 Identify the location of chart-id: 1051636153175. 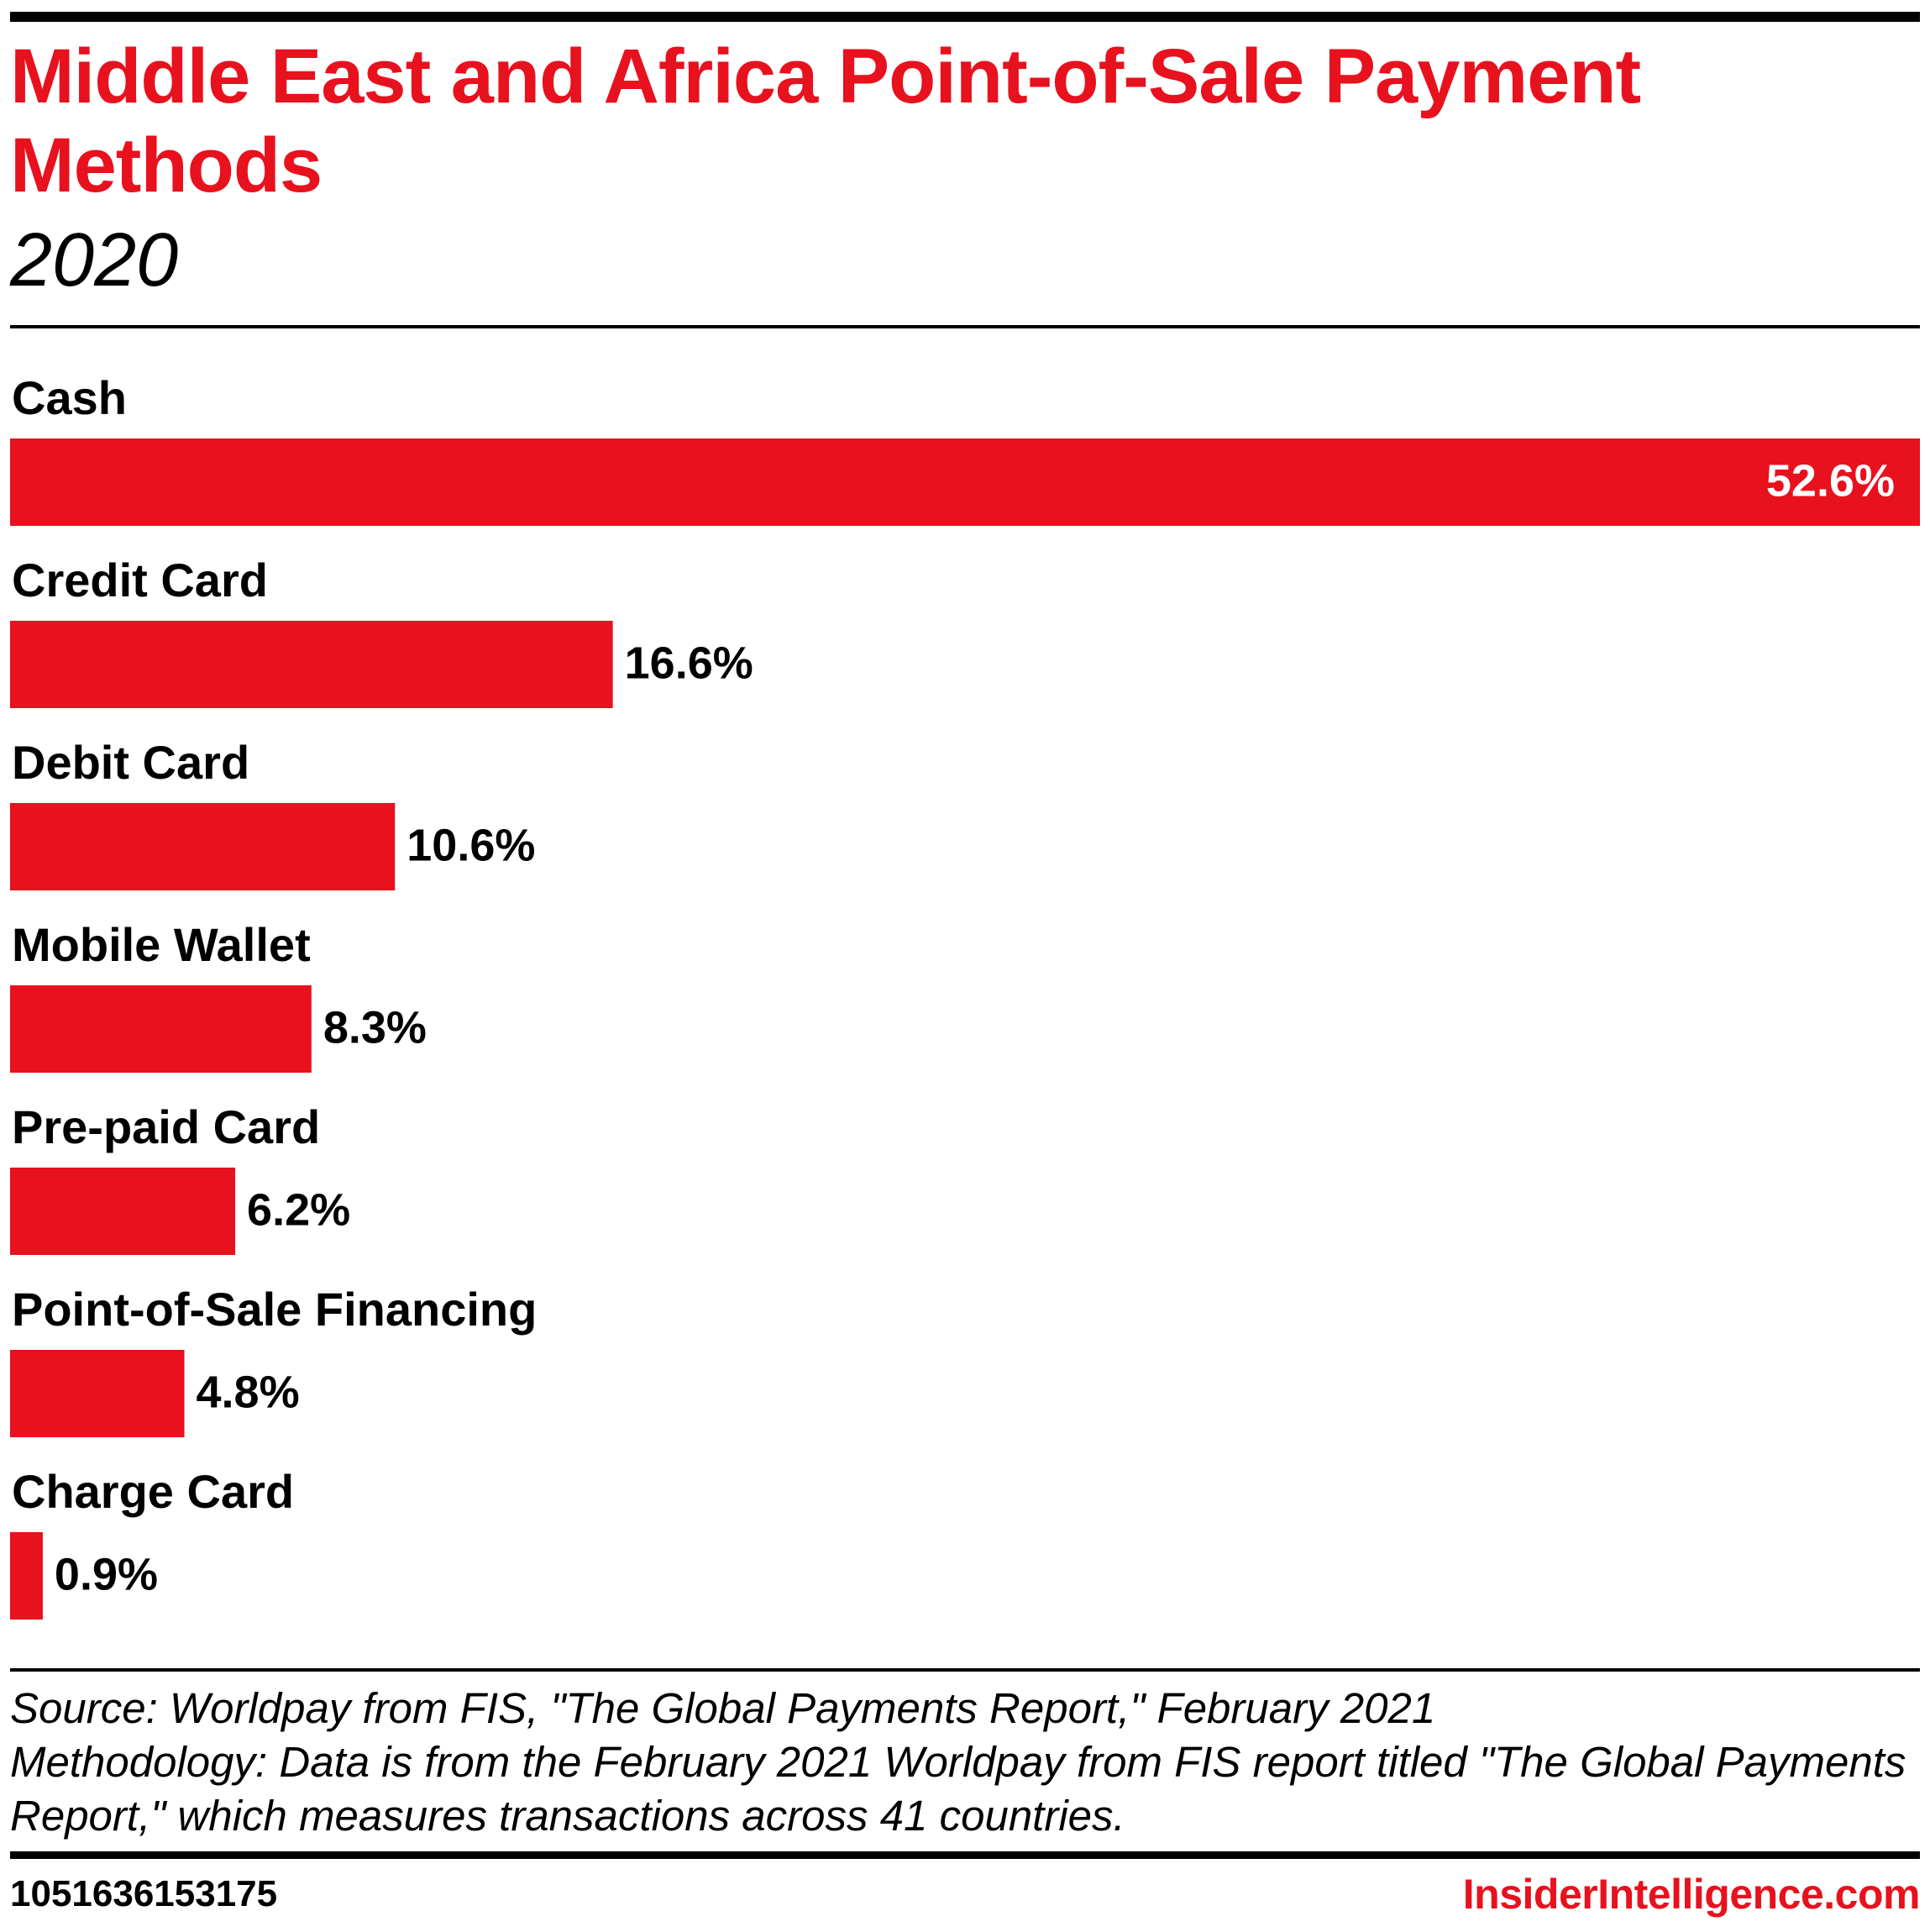
(144, 1893).